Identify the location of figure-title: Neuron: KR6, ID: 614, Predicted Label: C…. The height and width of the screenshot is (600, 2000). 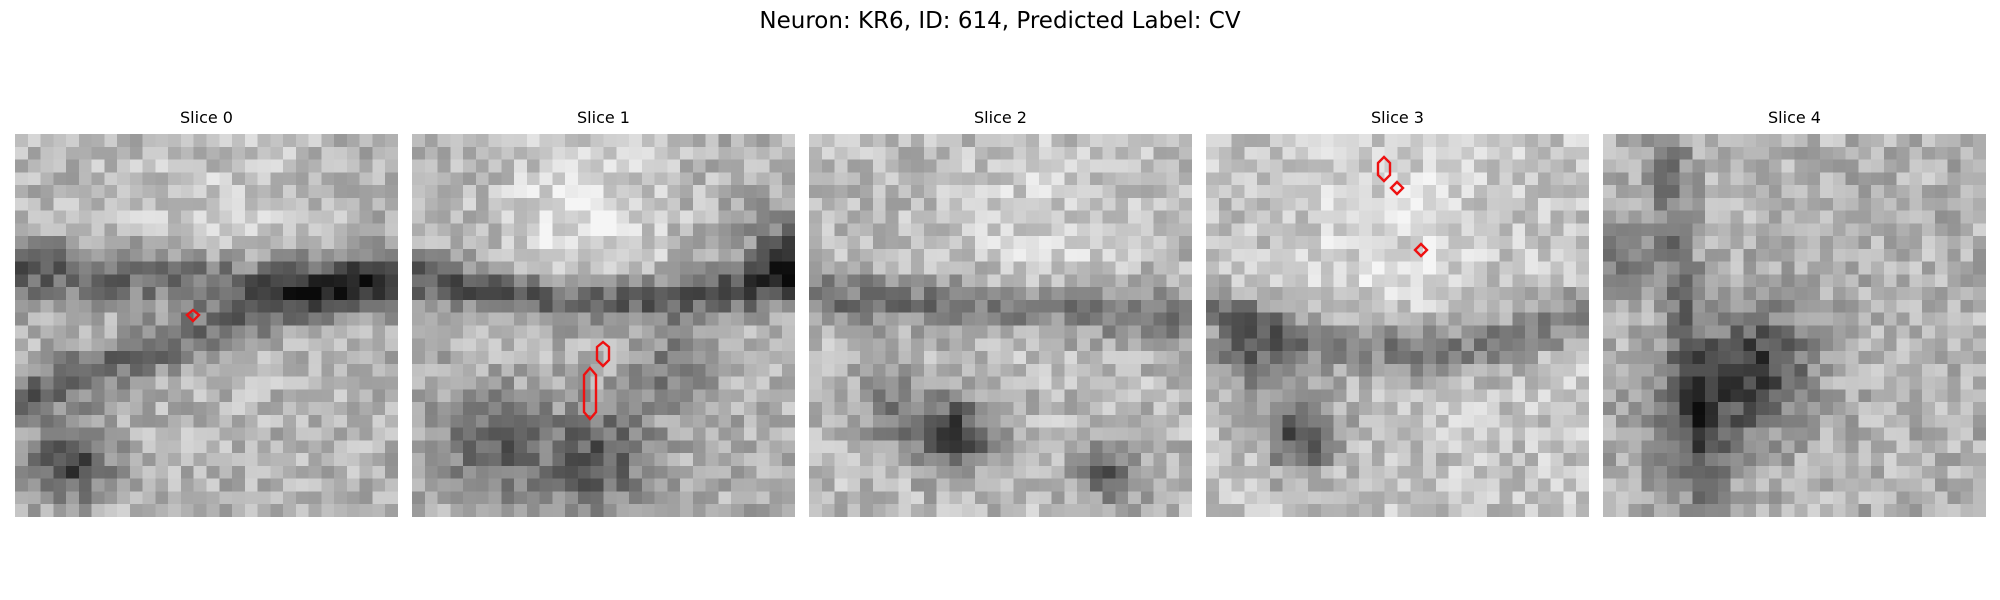
(1000, 21).